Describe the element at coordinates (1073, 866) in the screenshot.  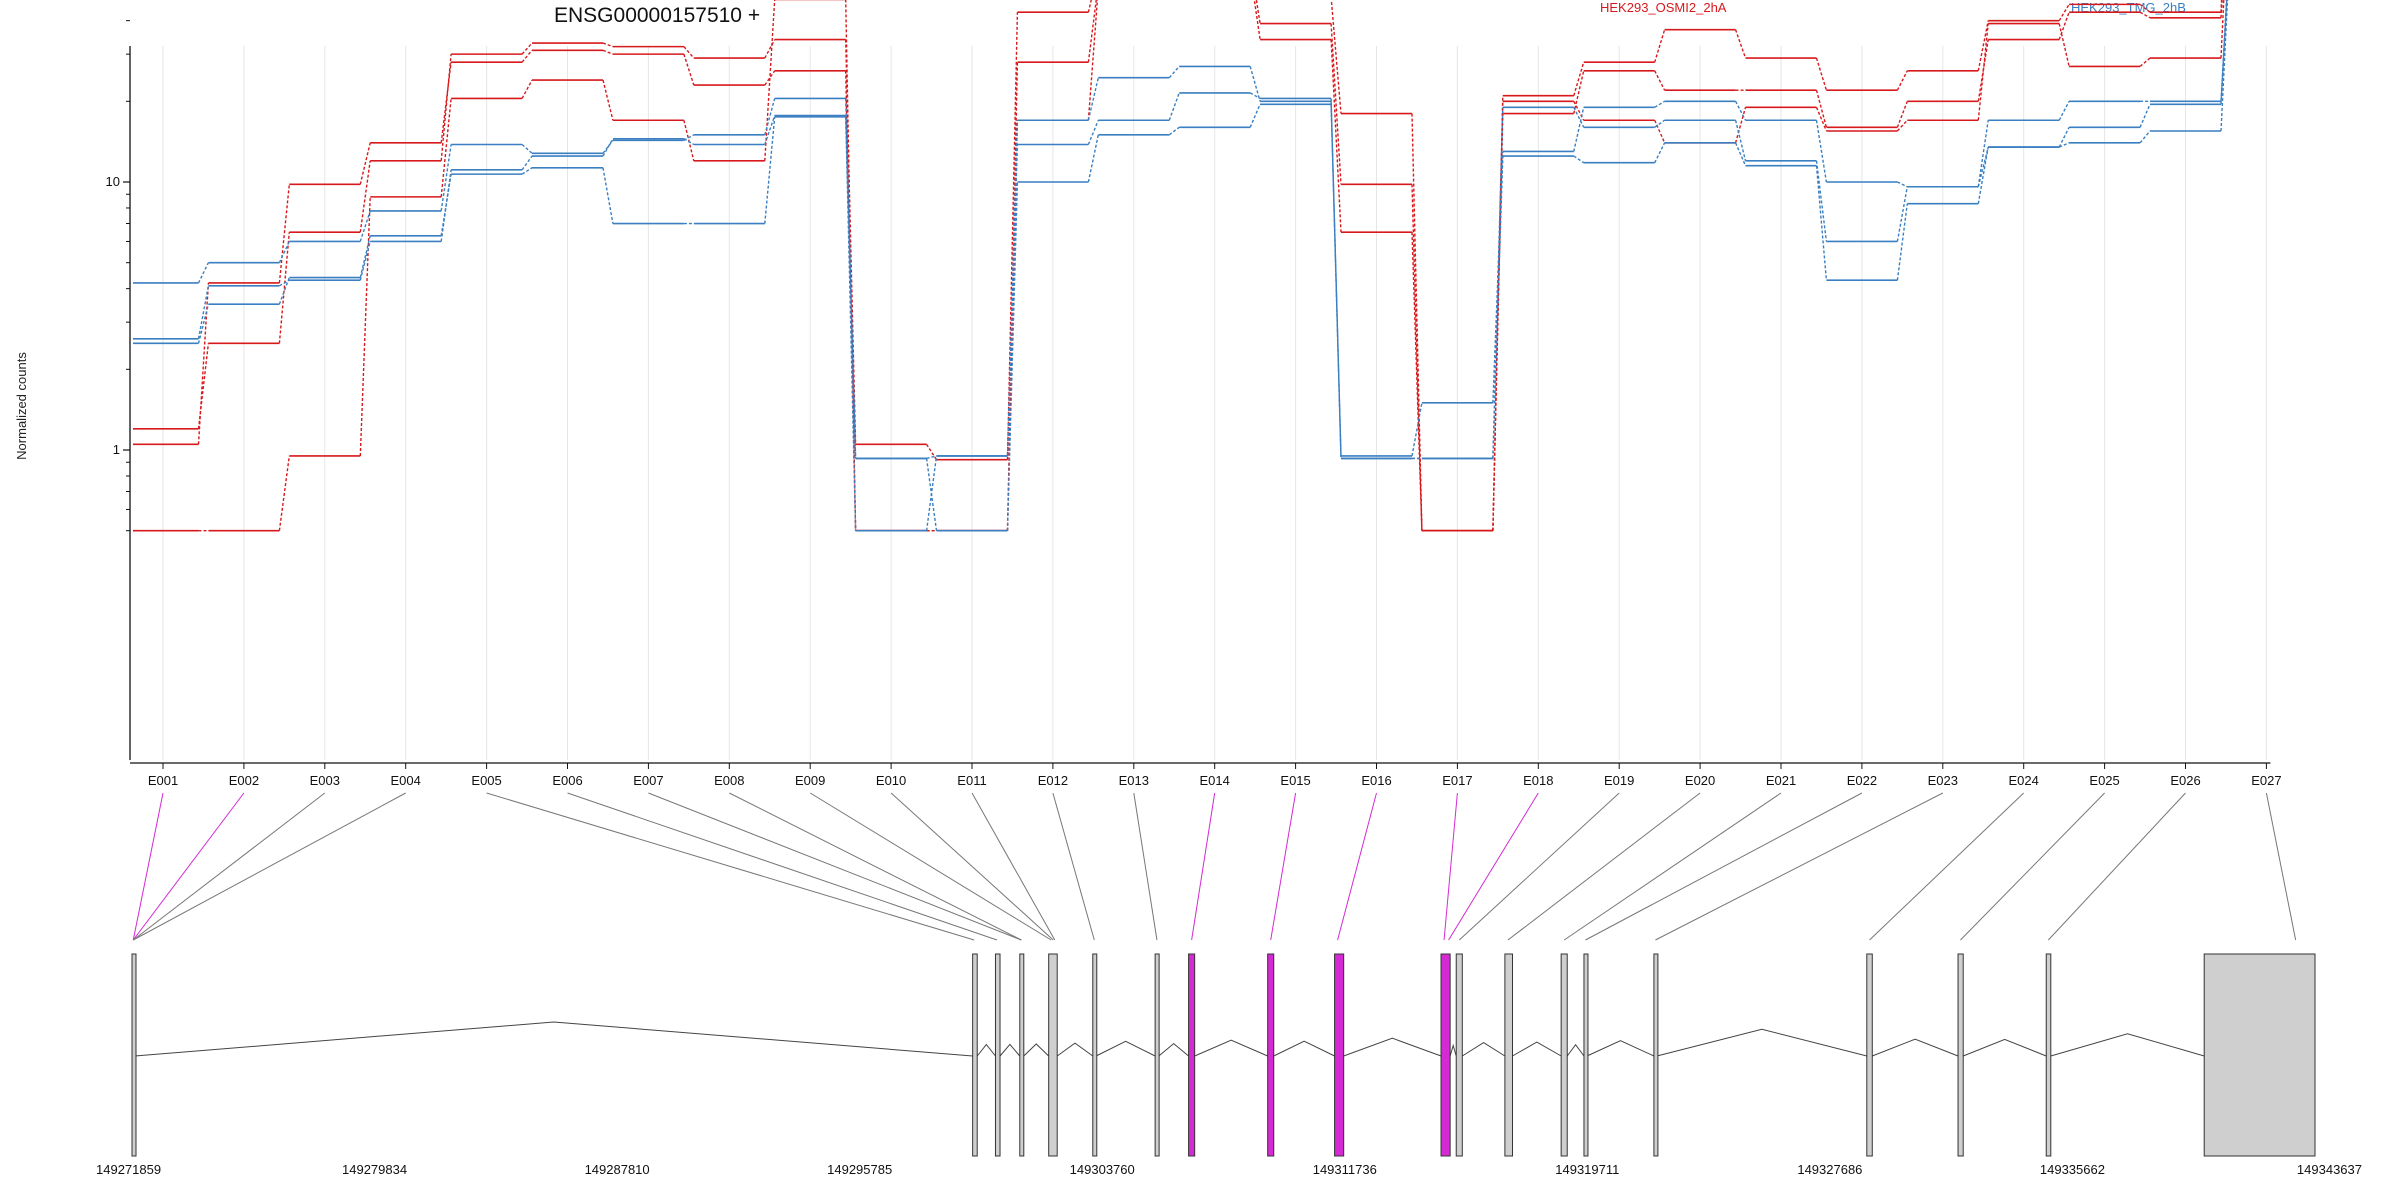
I see `connector-e012` at that location.